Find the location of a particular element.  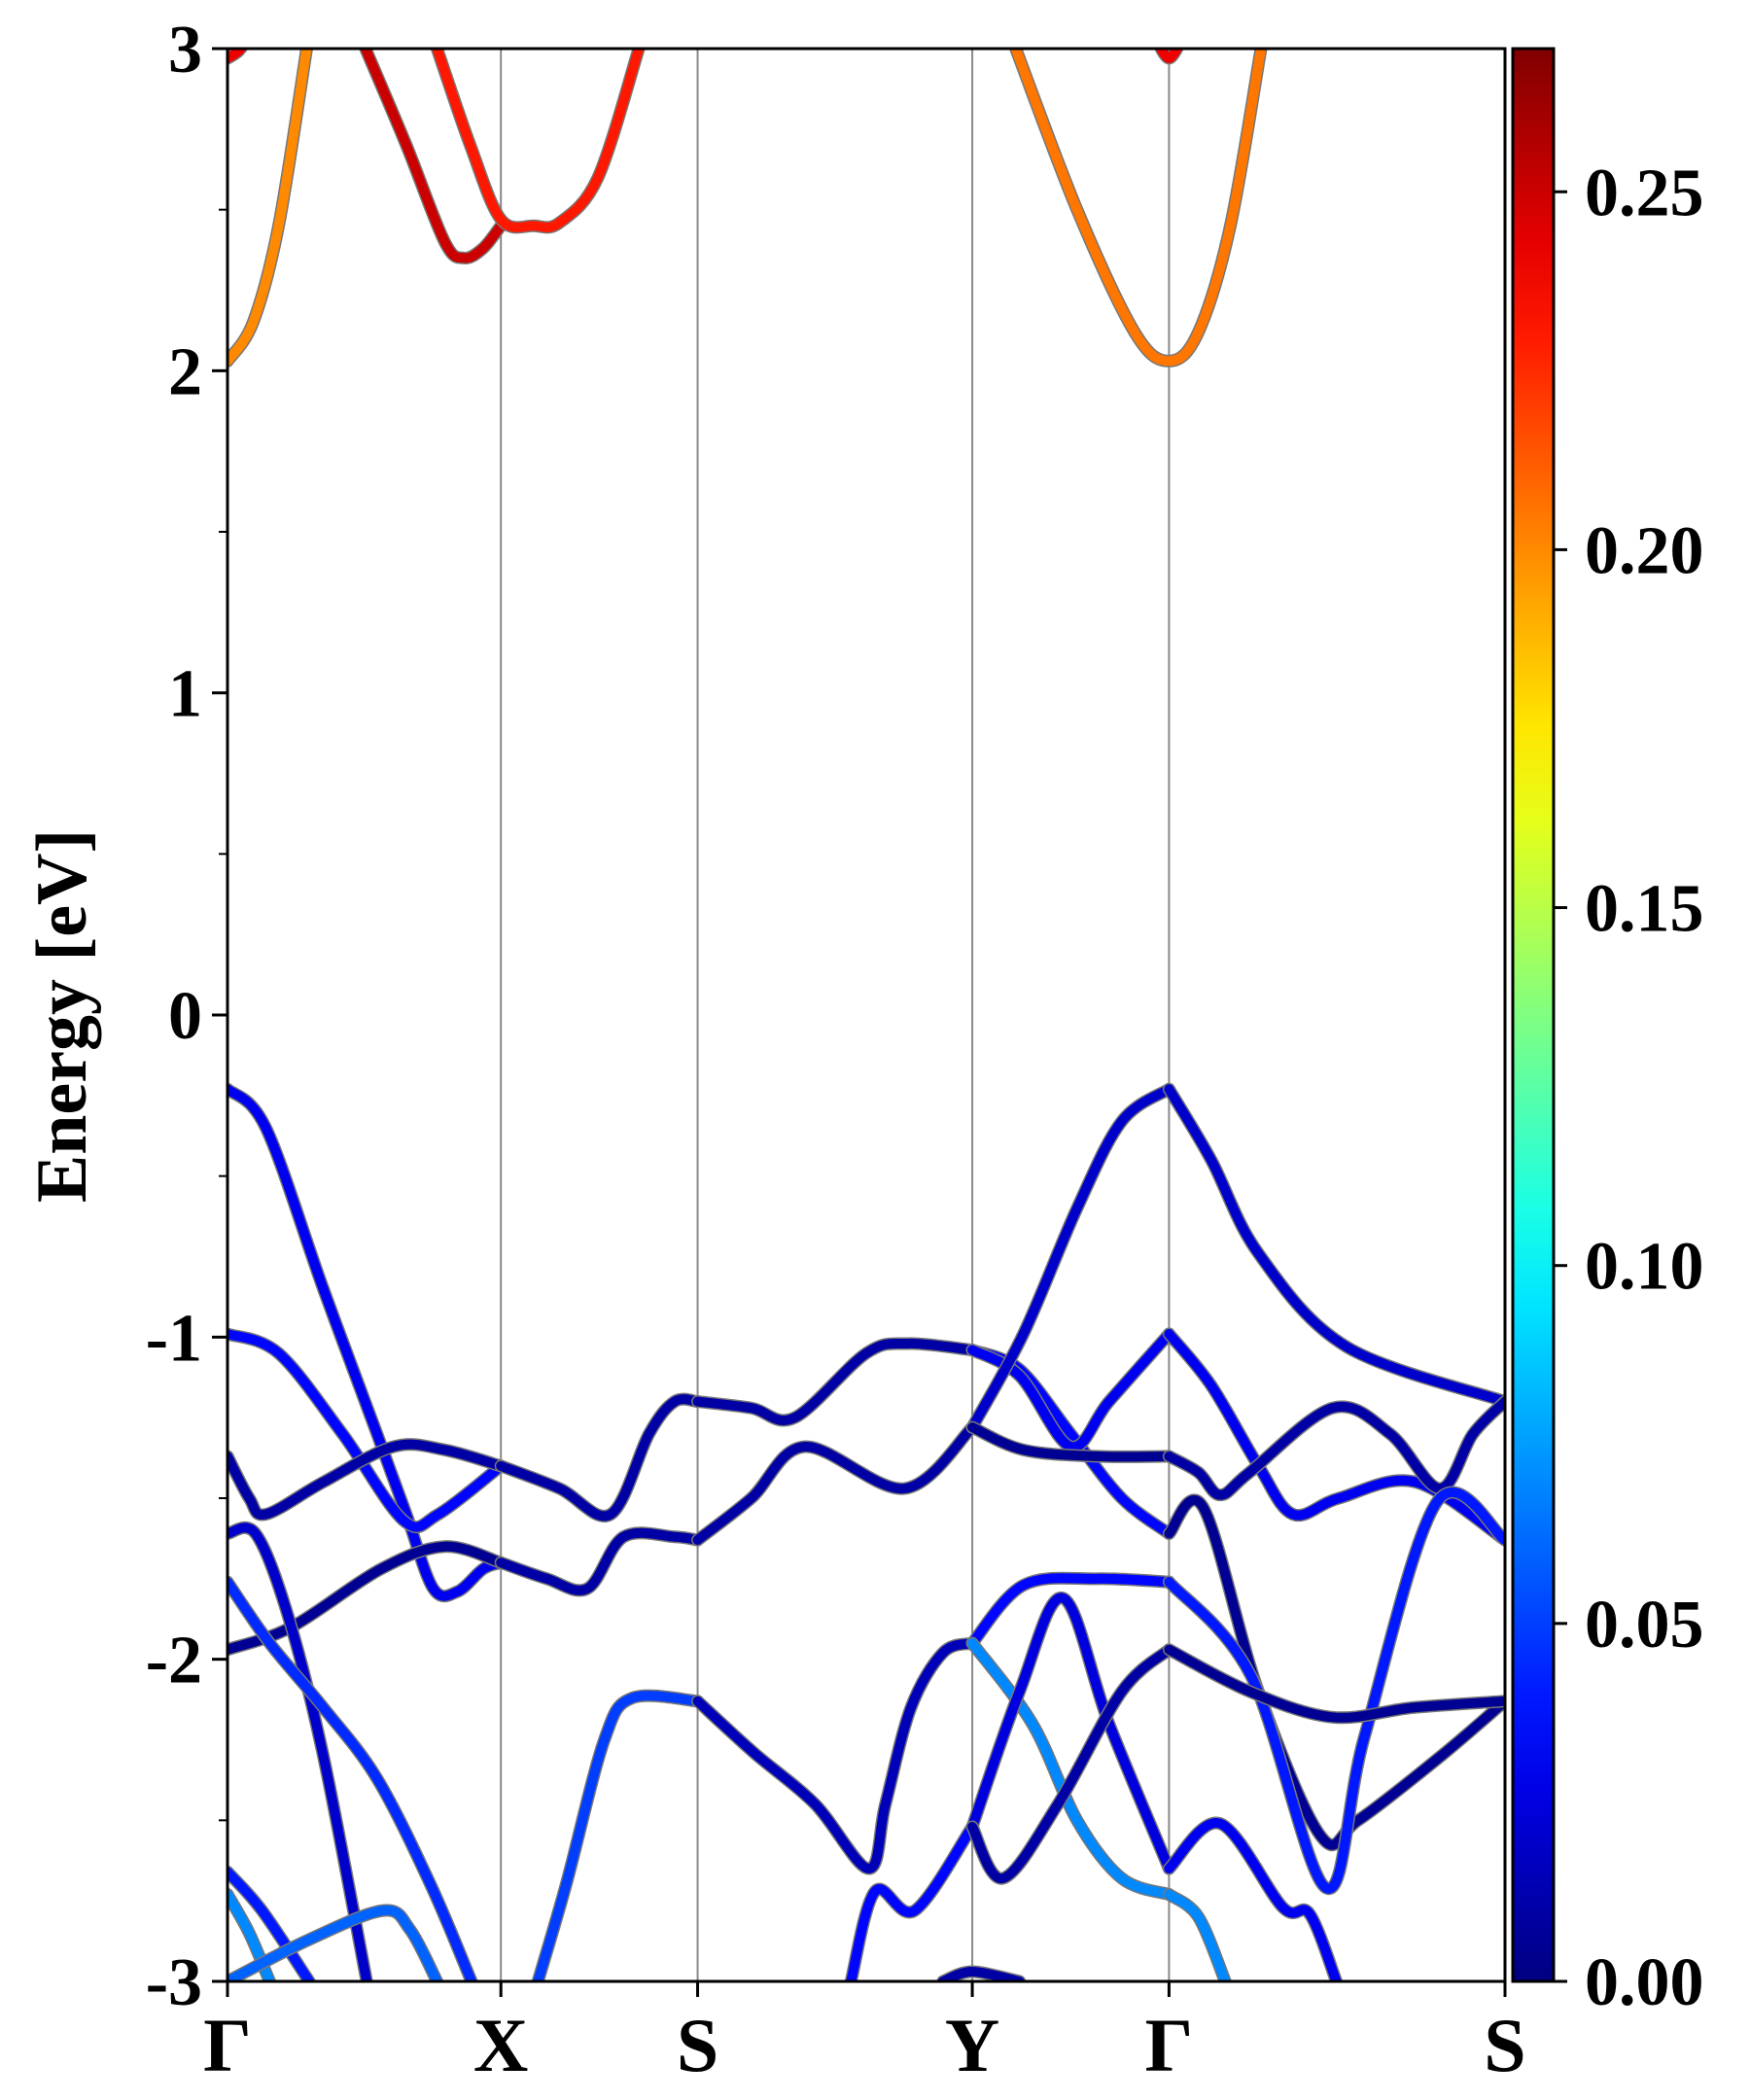

y-axis-label: Energy [eV] is located at coordinates (62, 1016).